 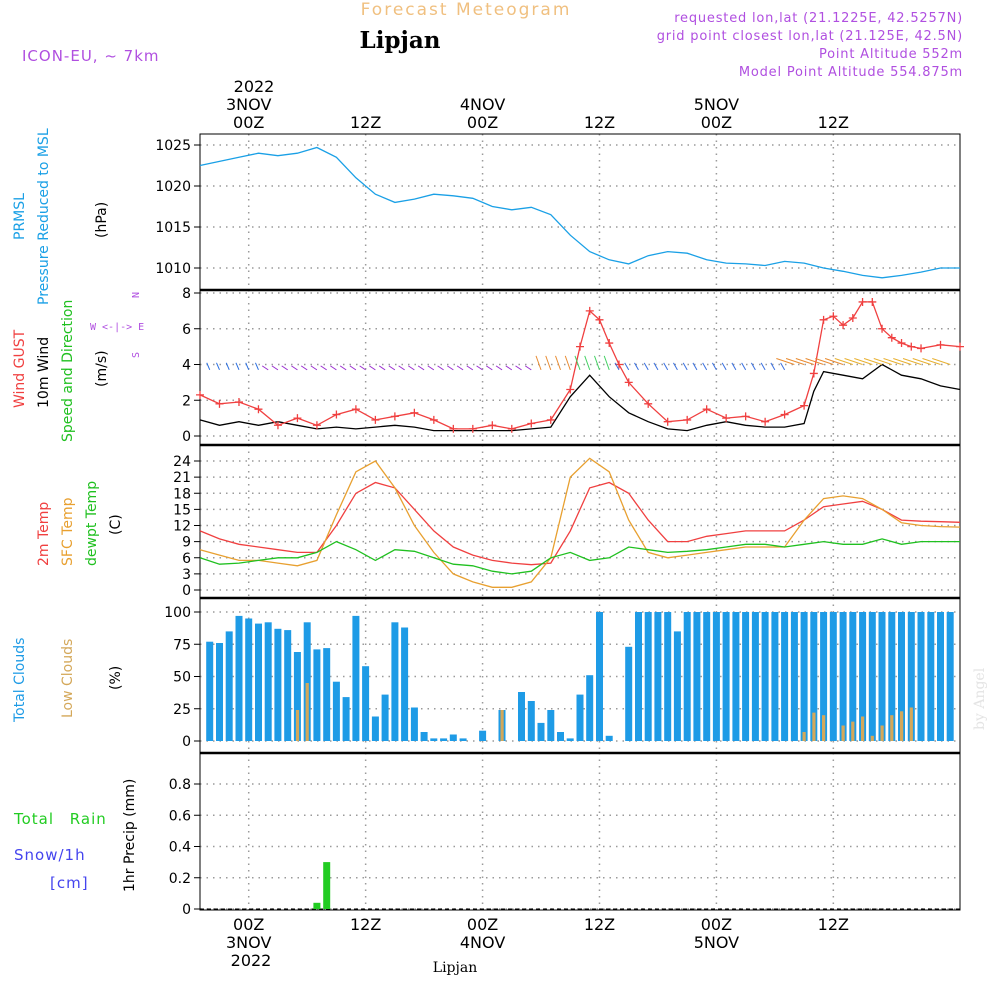 What do you see at coordinates (558, 212) in the screenshot?
I see `panel-pressure: 1010 1015 1020 1025` at bounding box center [558, 212].